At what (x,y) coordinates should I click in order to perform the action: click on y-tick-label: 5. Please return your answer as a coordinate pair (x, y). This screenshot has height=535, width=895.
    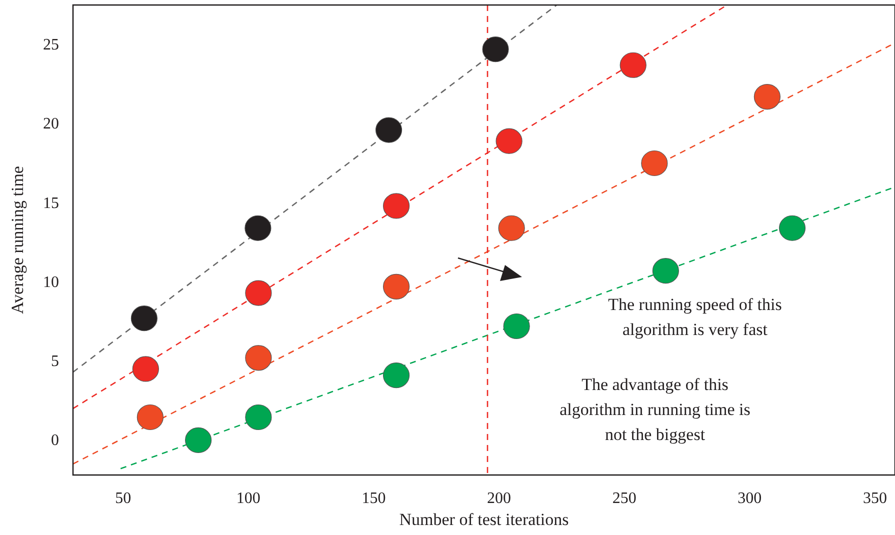
    Looking at the image, I should click on (55, 361).